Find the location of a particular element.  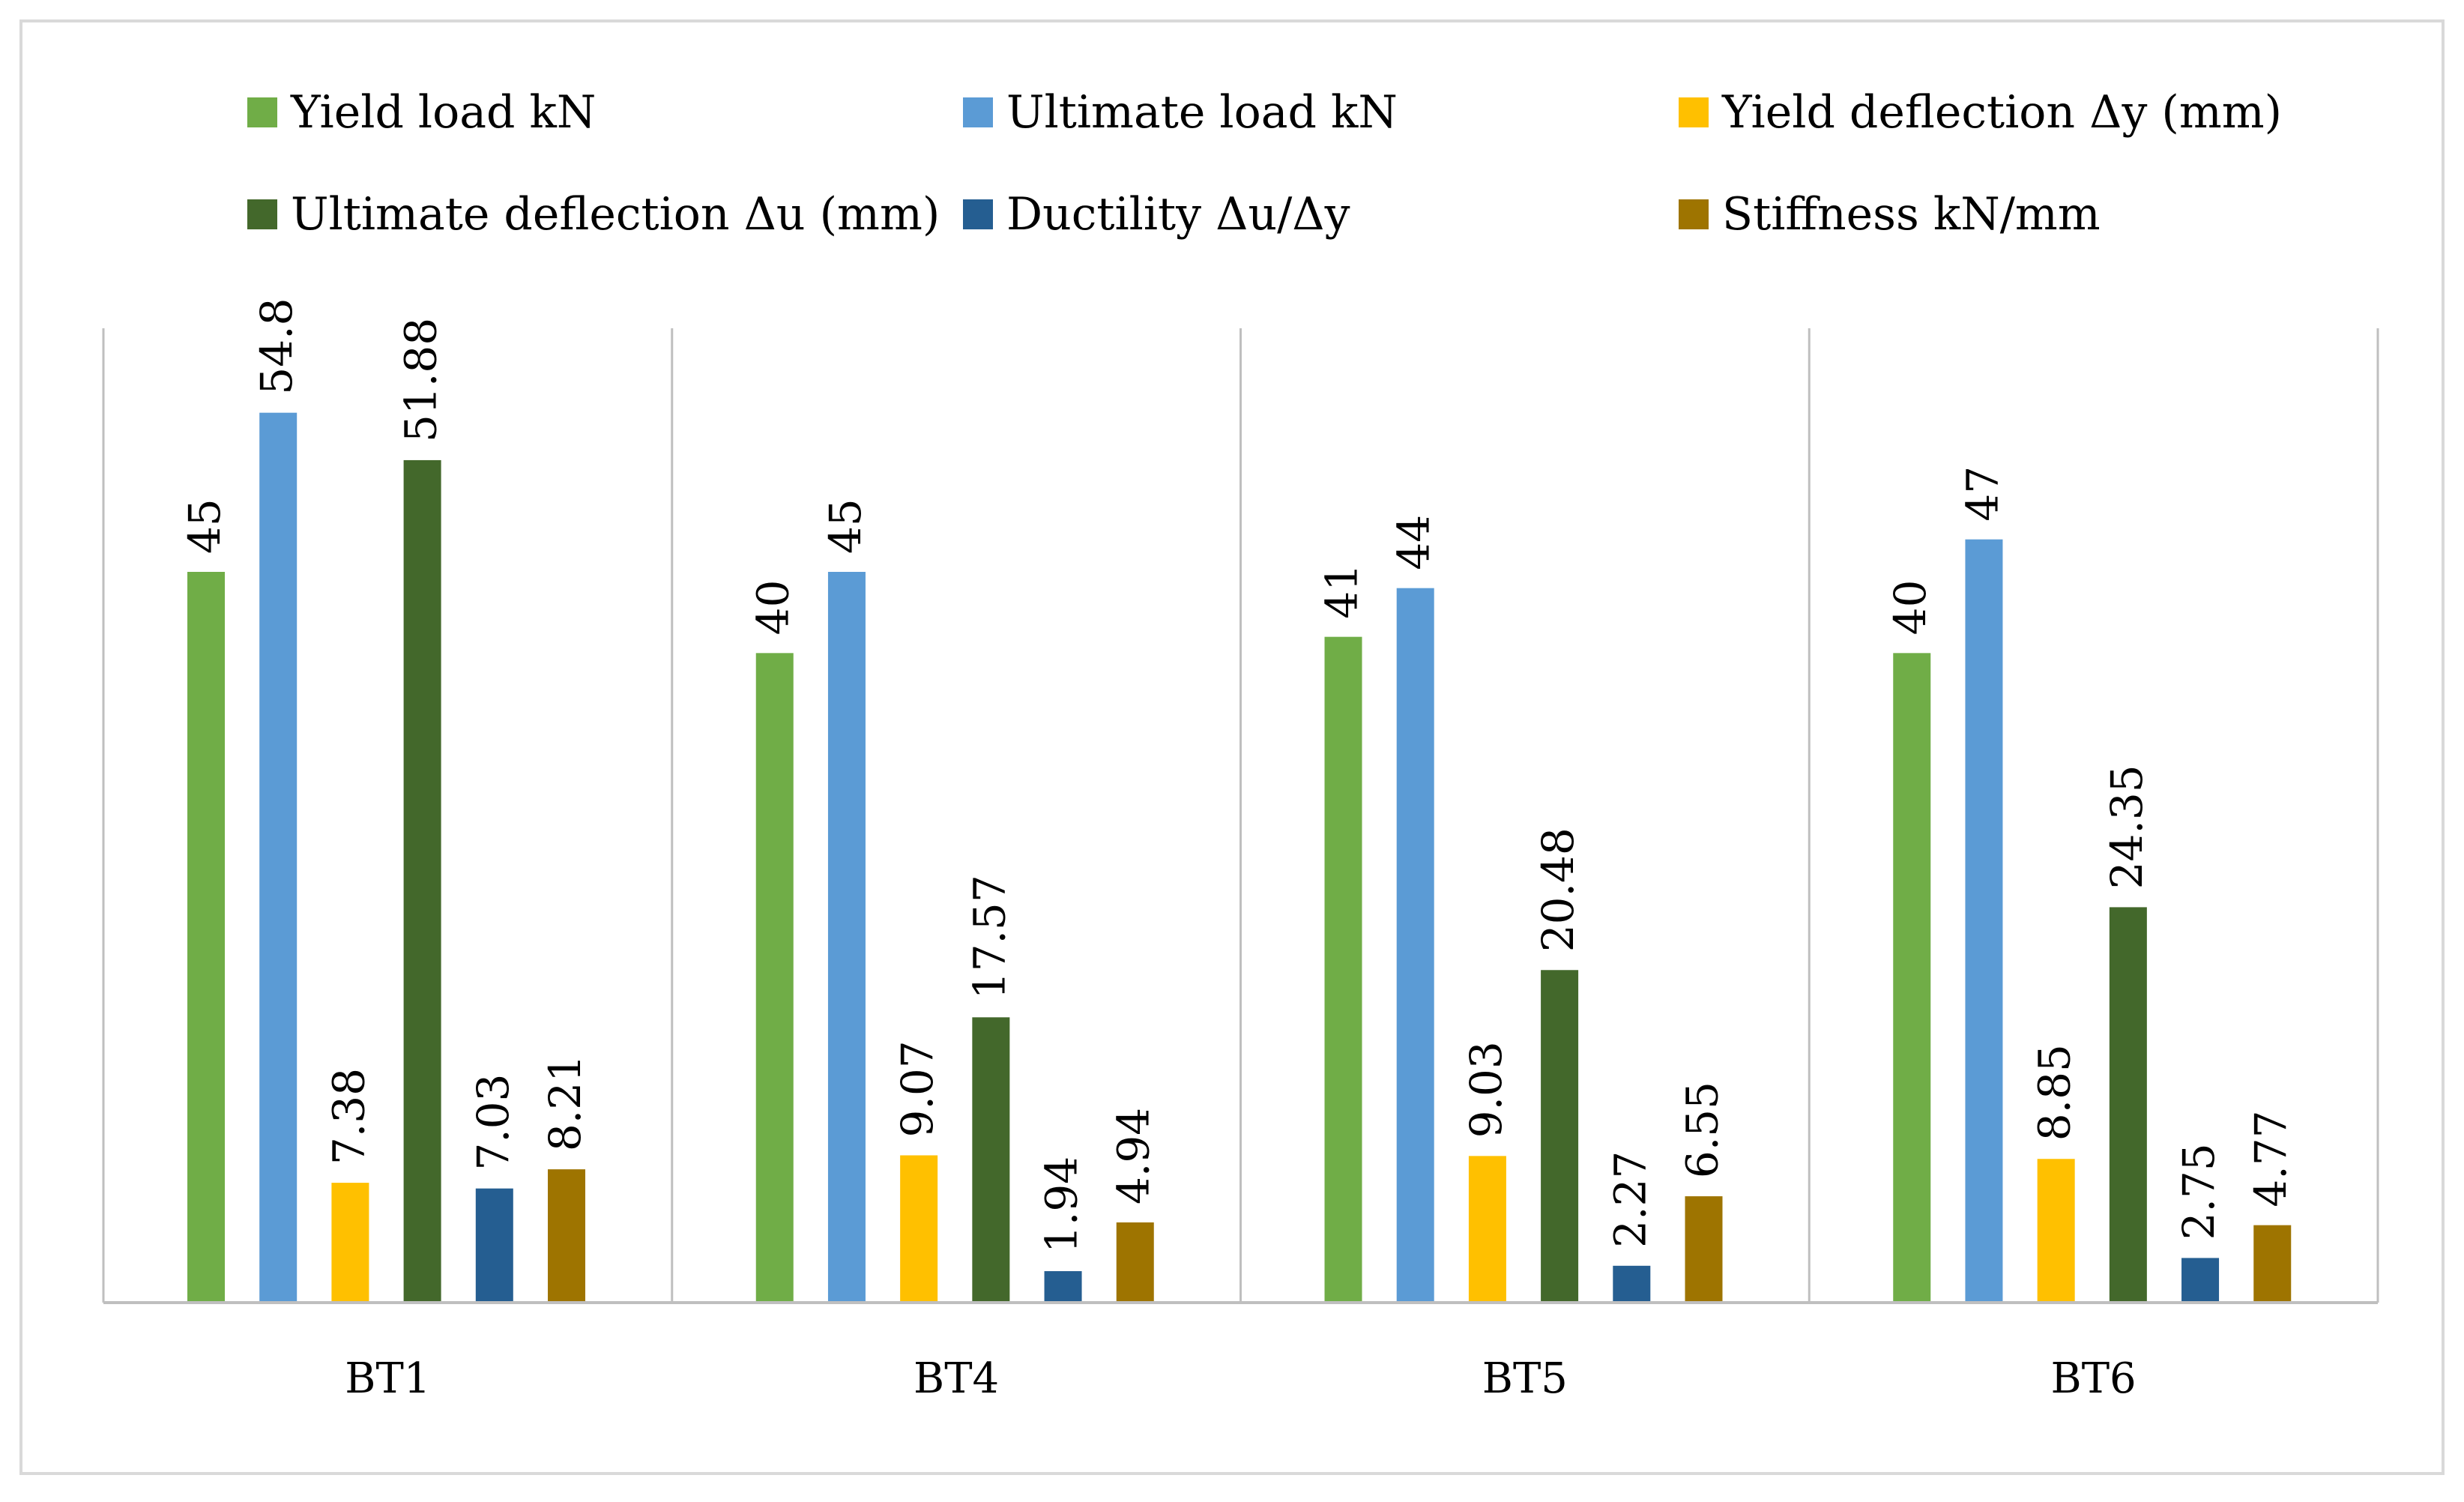

legend-label-ductility-u-y: Ductility Δu/Δy is located at coordinates (1178, 214).